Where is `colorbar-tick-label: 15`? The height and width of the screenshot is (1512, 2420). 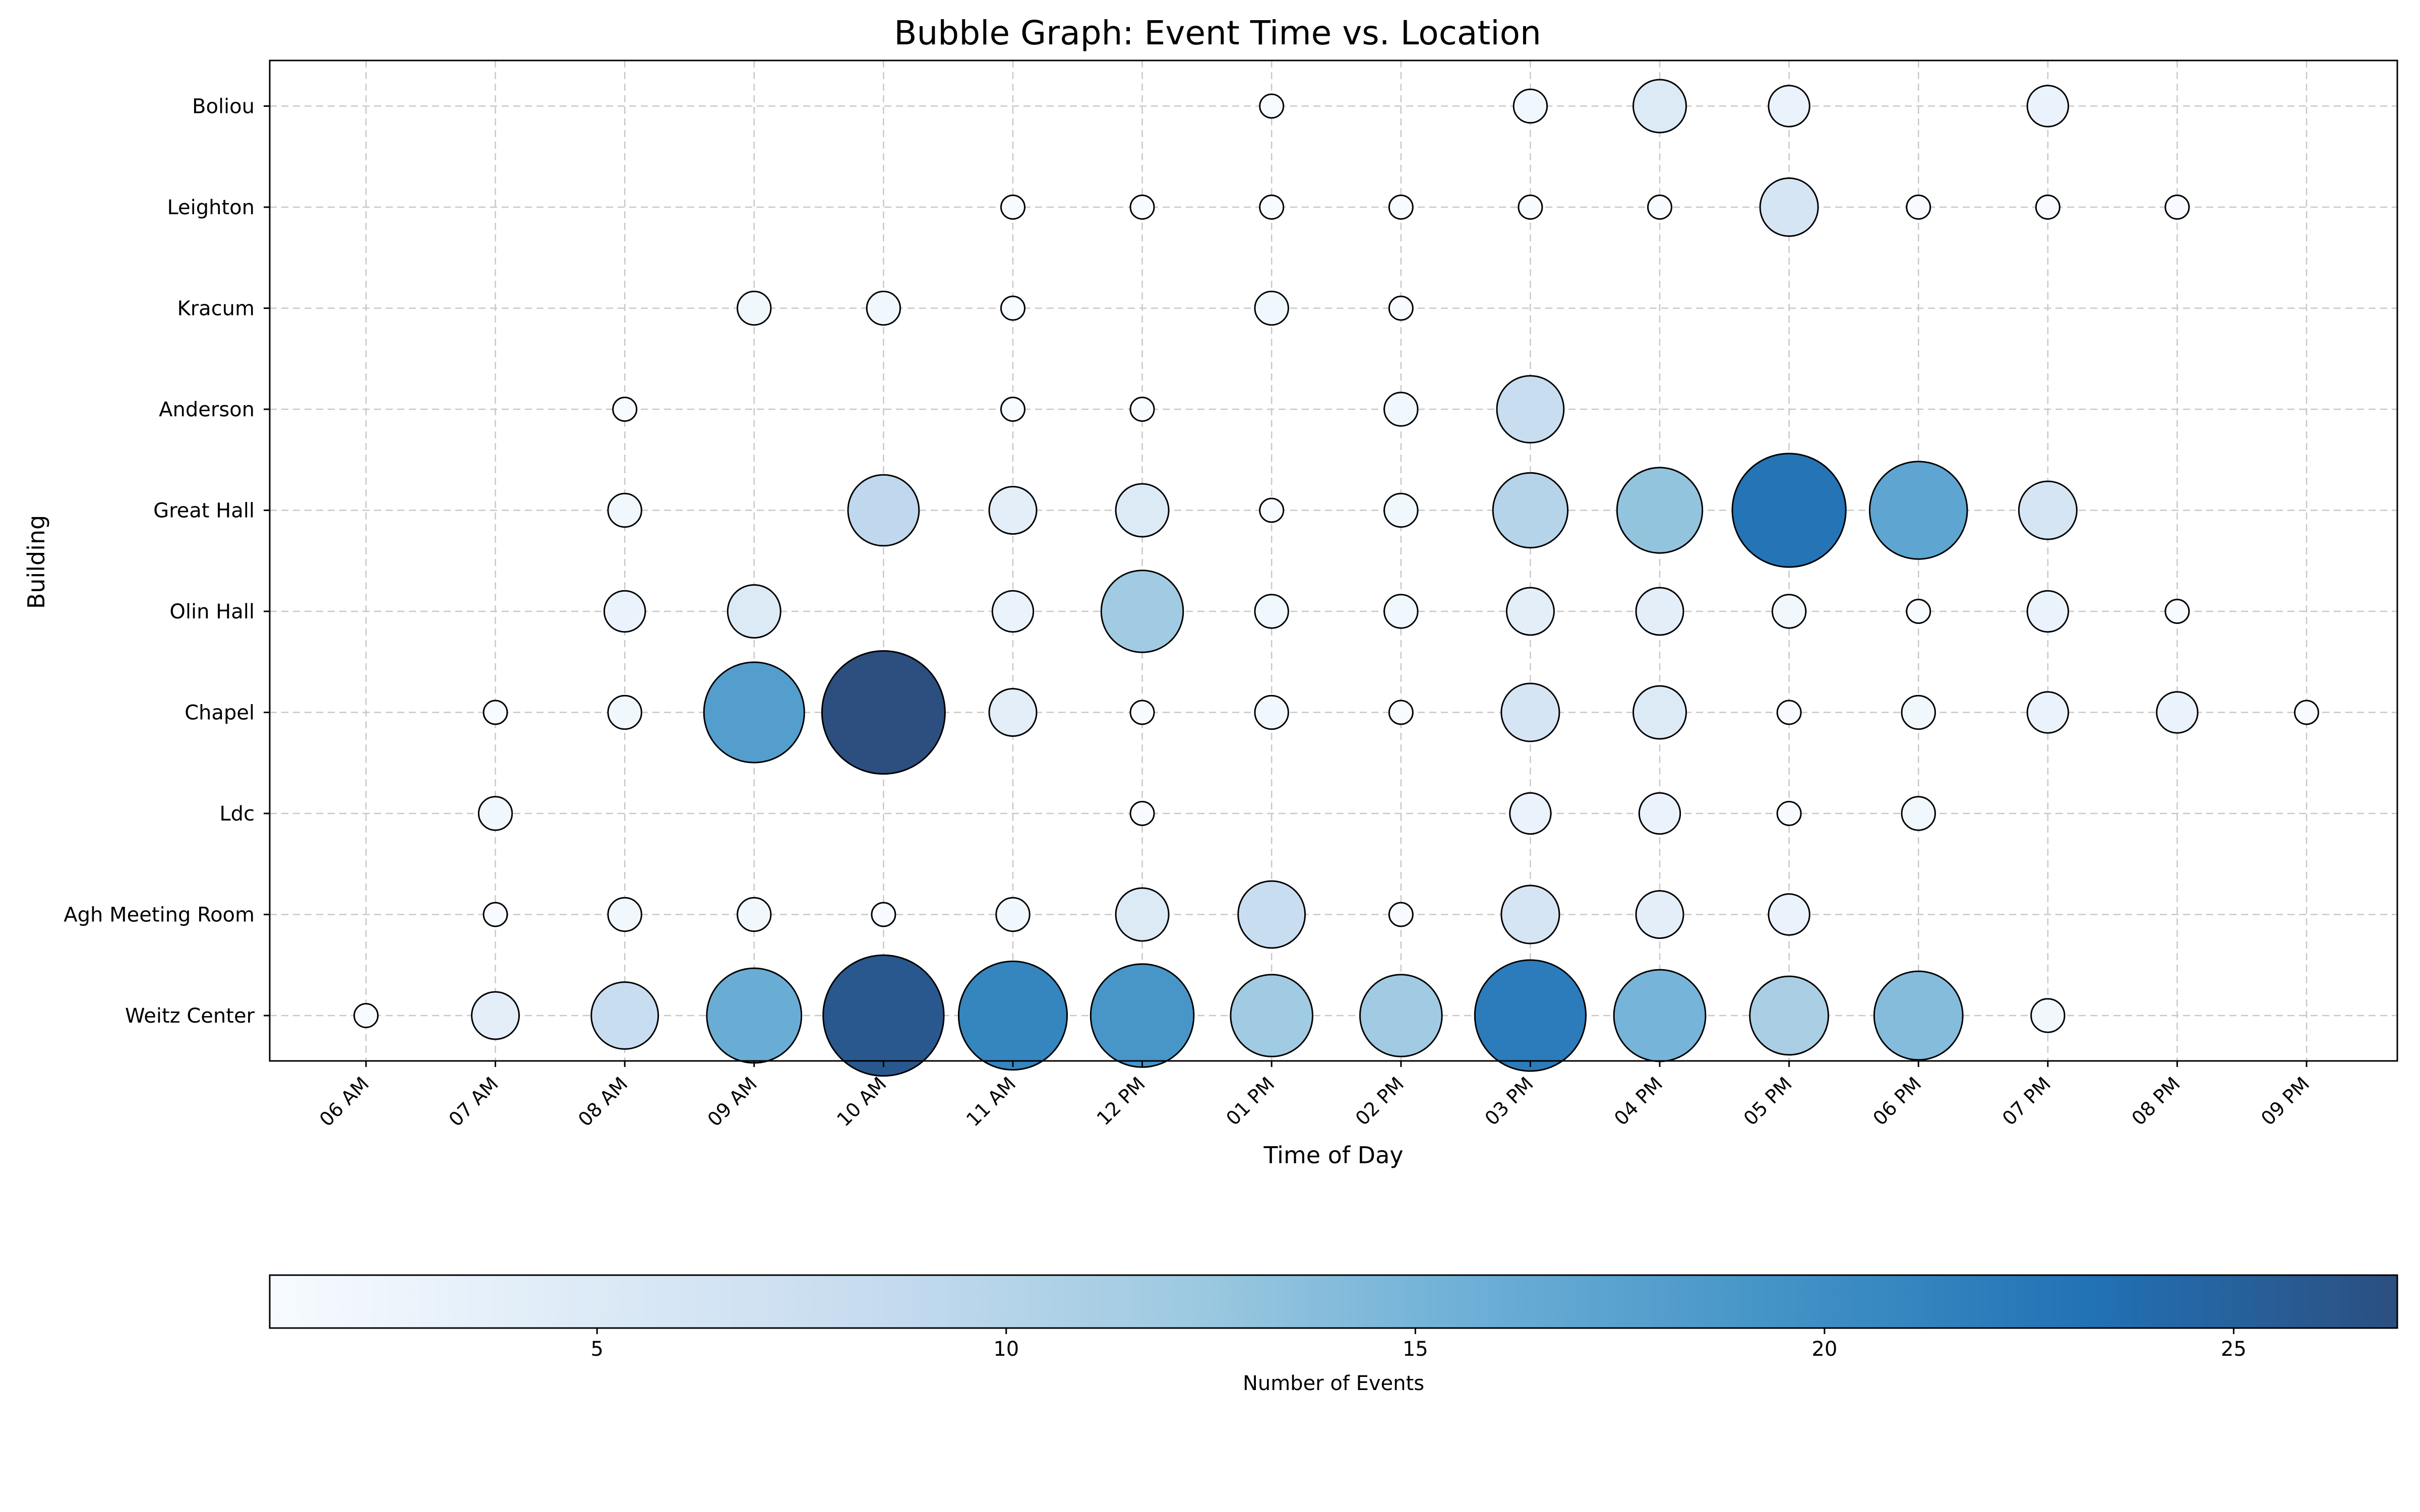
colorbar-tick-label: 15 is located at coordinates (1415, 1350).